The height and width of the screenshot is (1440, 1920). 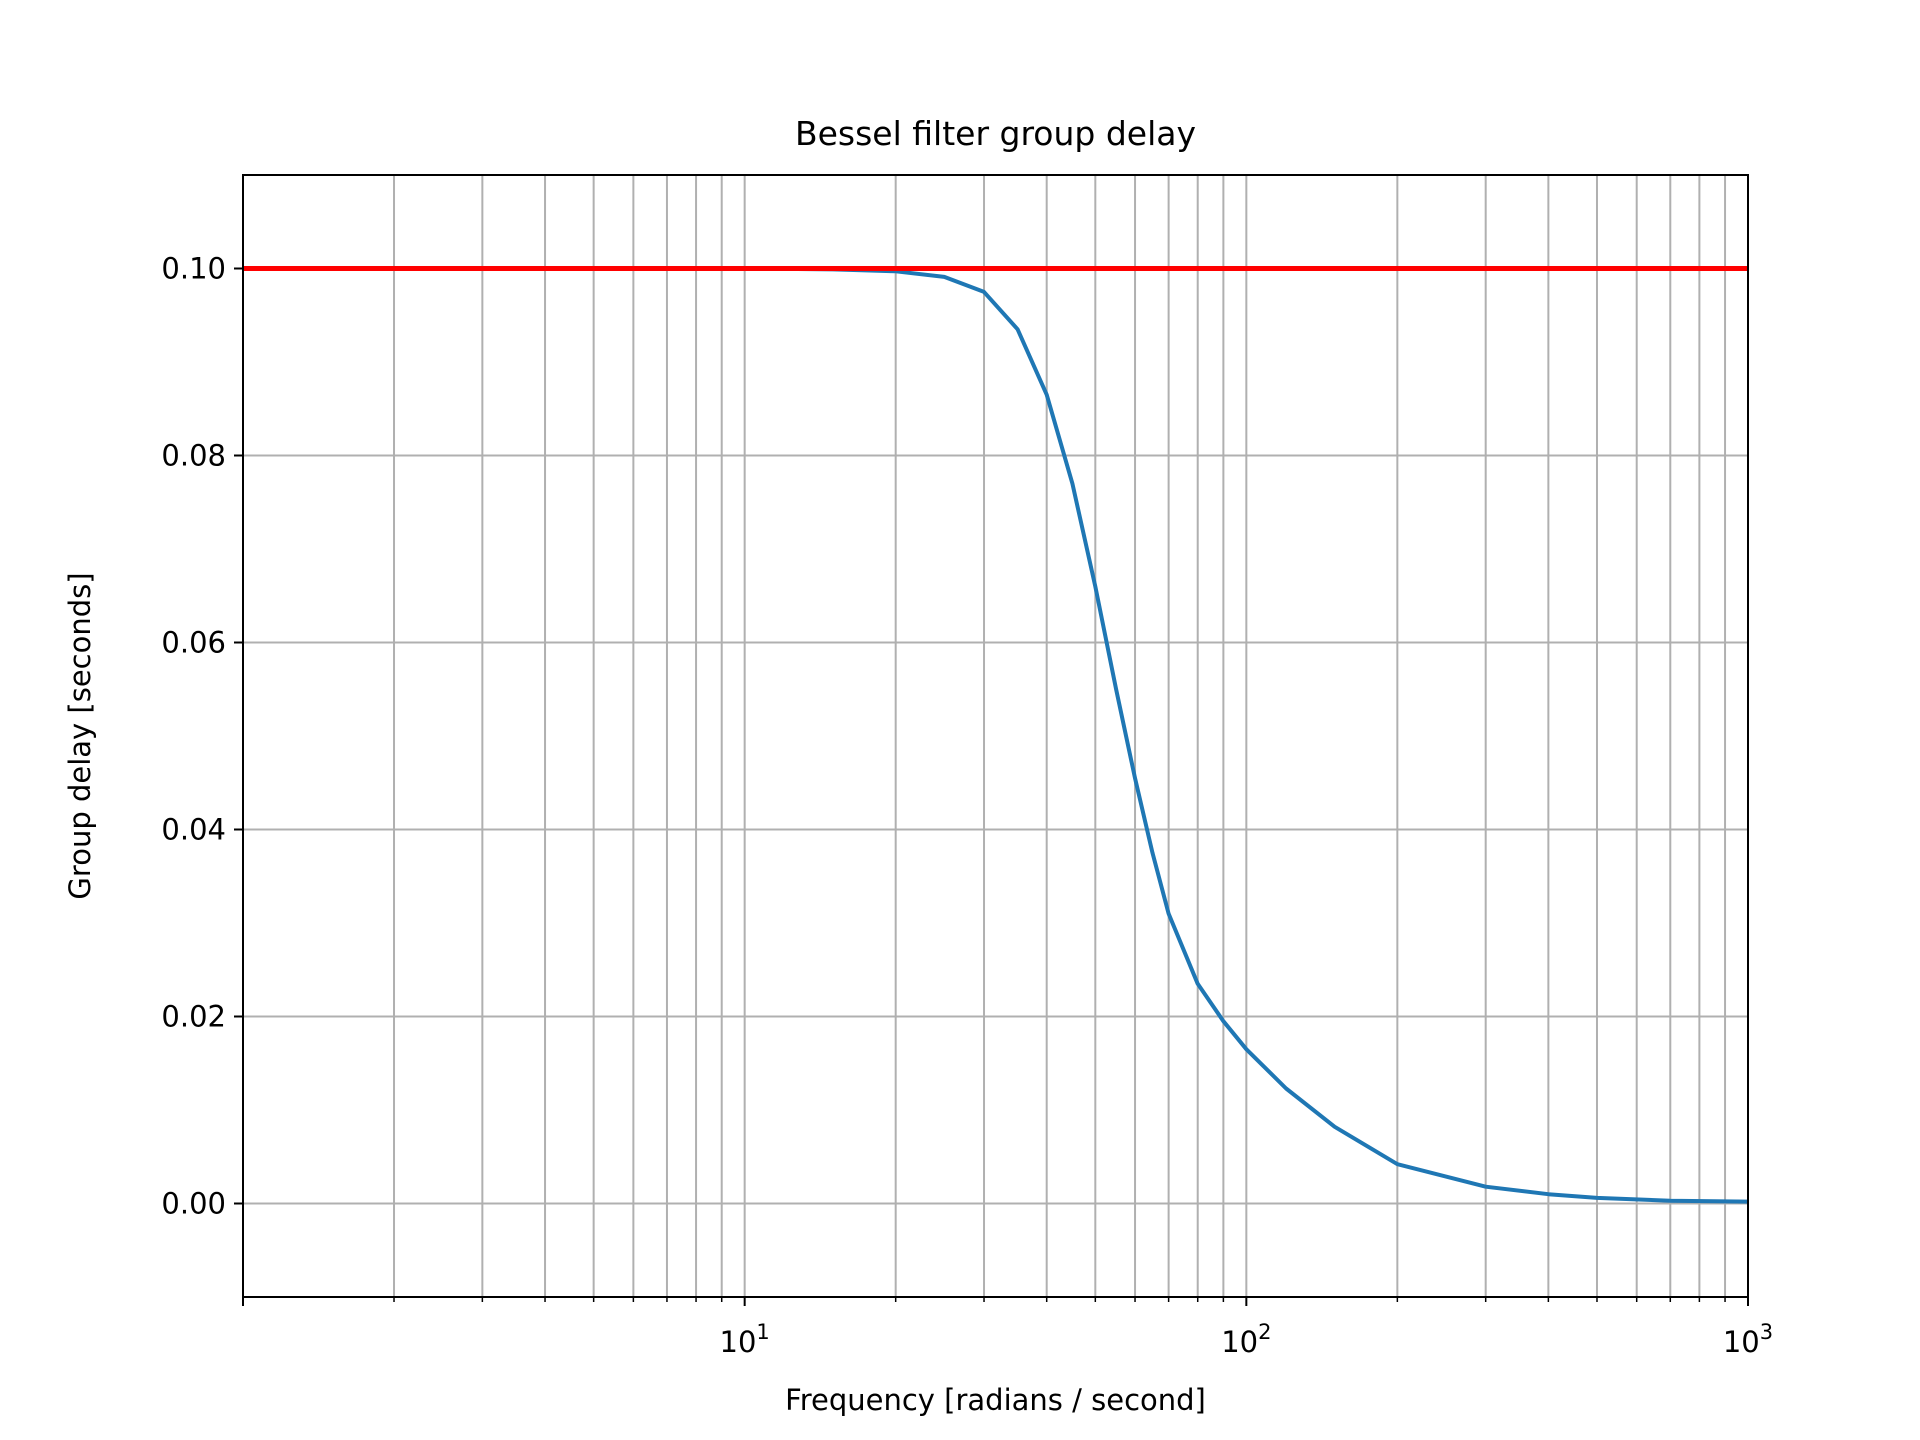 What do you see at coordinates (1748, 1339) in the screenshot?
I see `x-tick-label: 10³` at bounding box center [1748, 1339].